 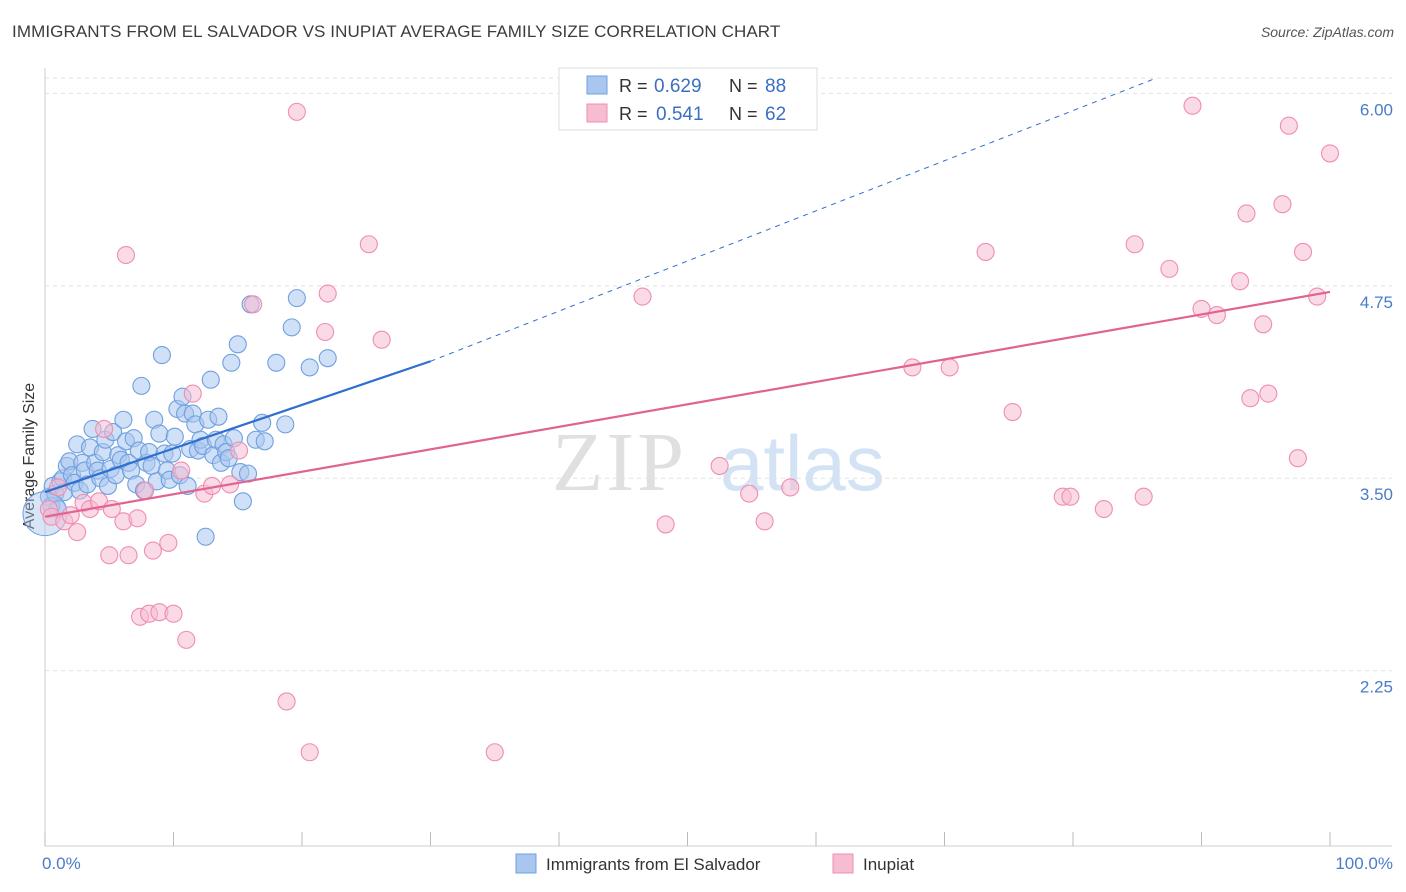 I want to click on x-tick-label-min: 0.0%, so click(x=61, y=863).